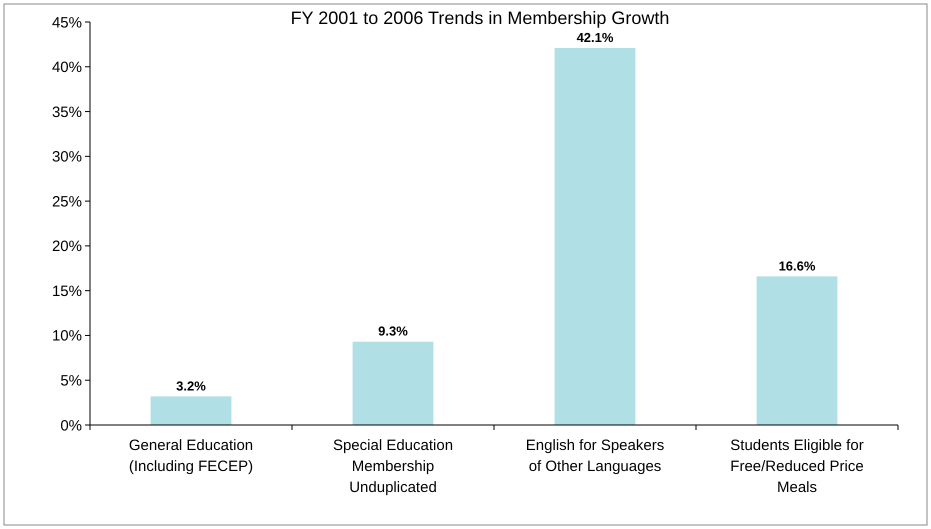 This screenshot has height=529, width=931. What do you see at coordinates (797, 266) in the screenshot?
I see `data-label: 16.6%` at bounding box center [797, 266].